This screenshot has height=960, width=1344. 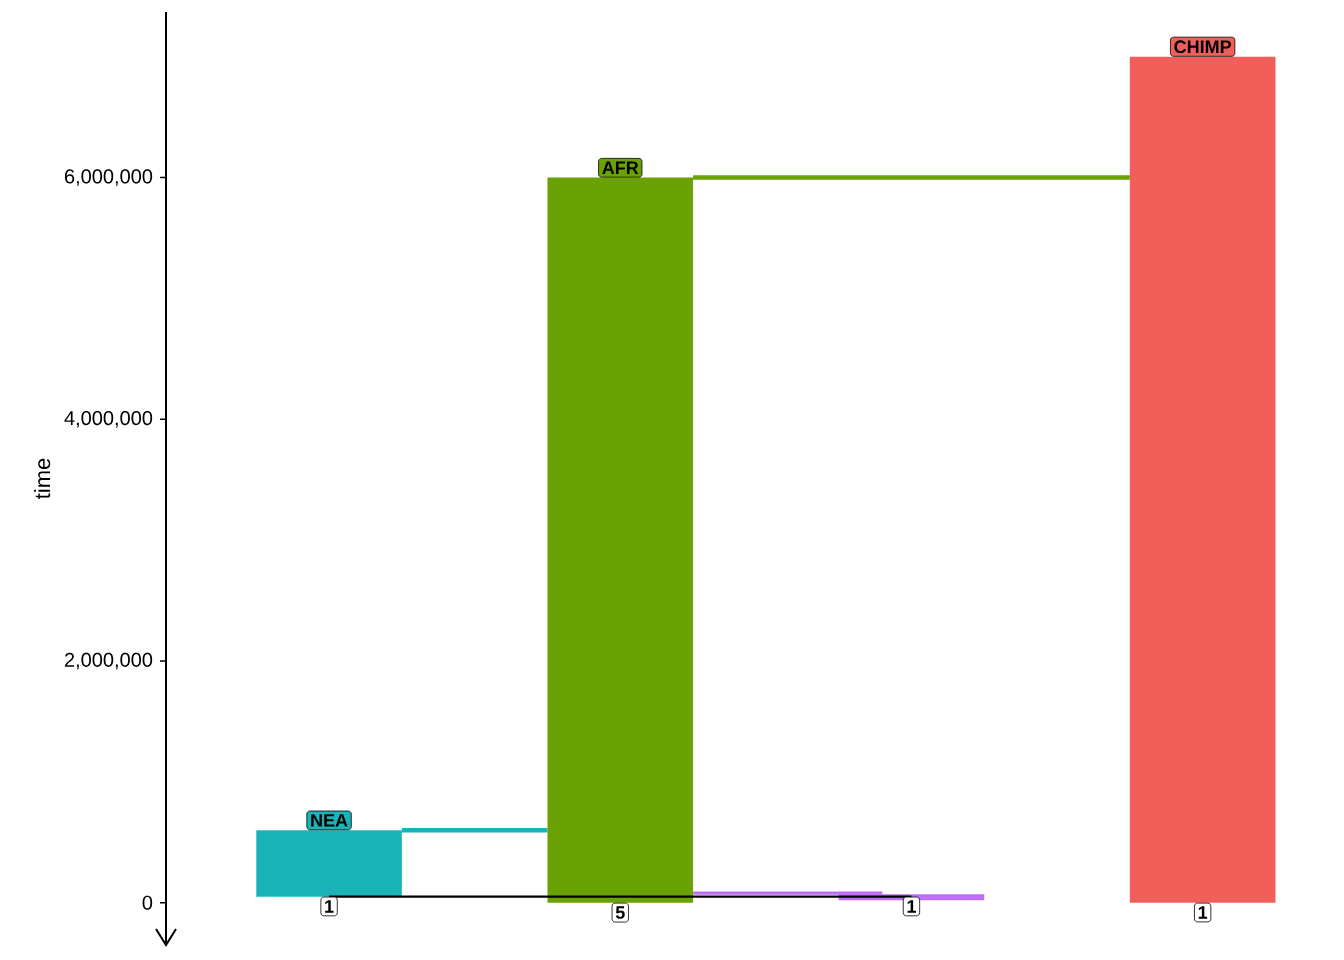 I want to click on y-tick-label: 6,000,000, so click(x=108, y=177).